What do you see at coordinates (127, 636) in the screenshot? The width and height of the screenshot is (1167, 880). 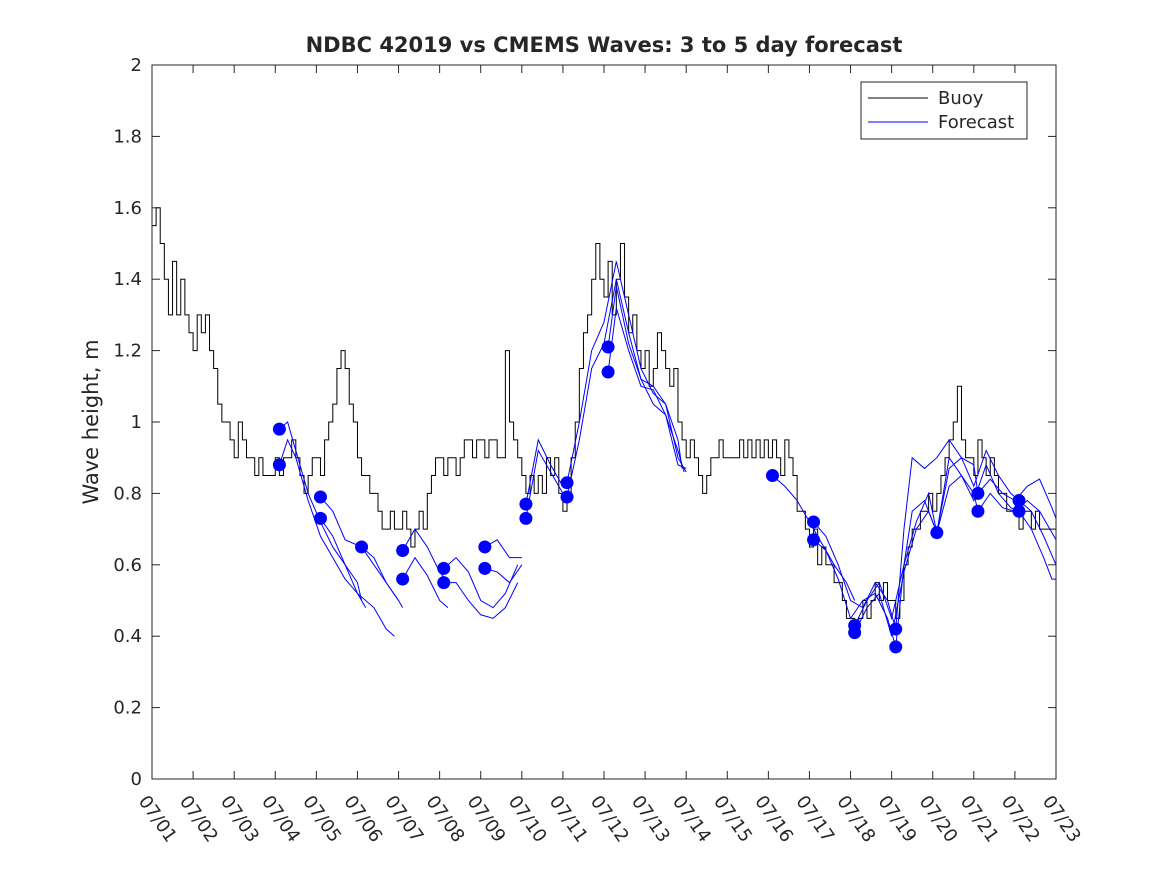 I see `y-tick-label: 0.4` at bounding box center [127, 636].